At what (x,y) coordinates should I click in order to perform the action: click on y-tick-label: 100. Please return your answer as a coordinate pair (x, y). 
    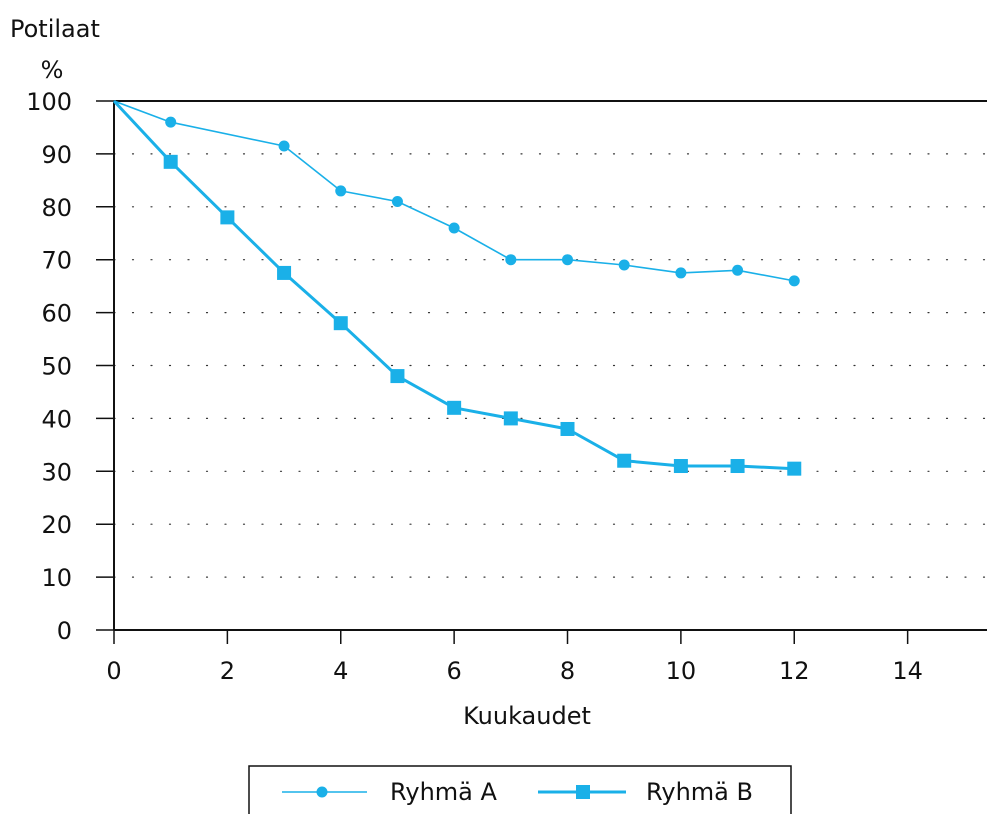
    Looking at the image, I should click on (49, 102).